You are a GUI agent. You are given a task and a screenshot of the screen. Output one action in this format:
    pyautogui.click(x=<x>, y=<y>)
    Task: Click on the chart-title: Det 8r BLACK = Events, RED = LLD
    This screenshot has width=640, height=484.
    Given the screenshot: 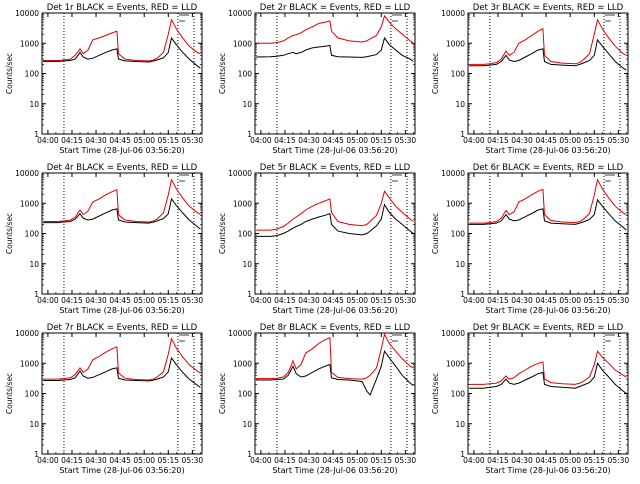 What is the action you would take?
    pyautogui.click(x=335, y=328)
    